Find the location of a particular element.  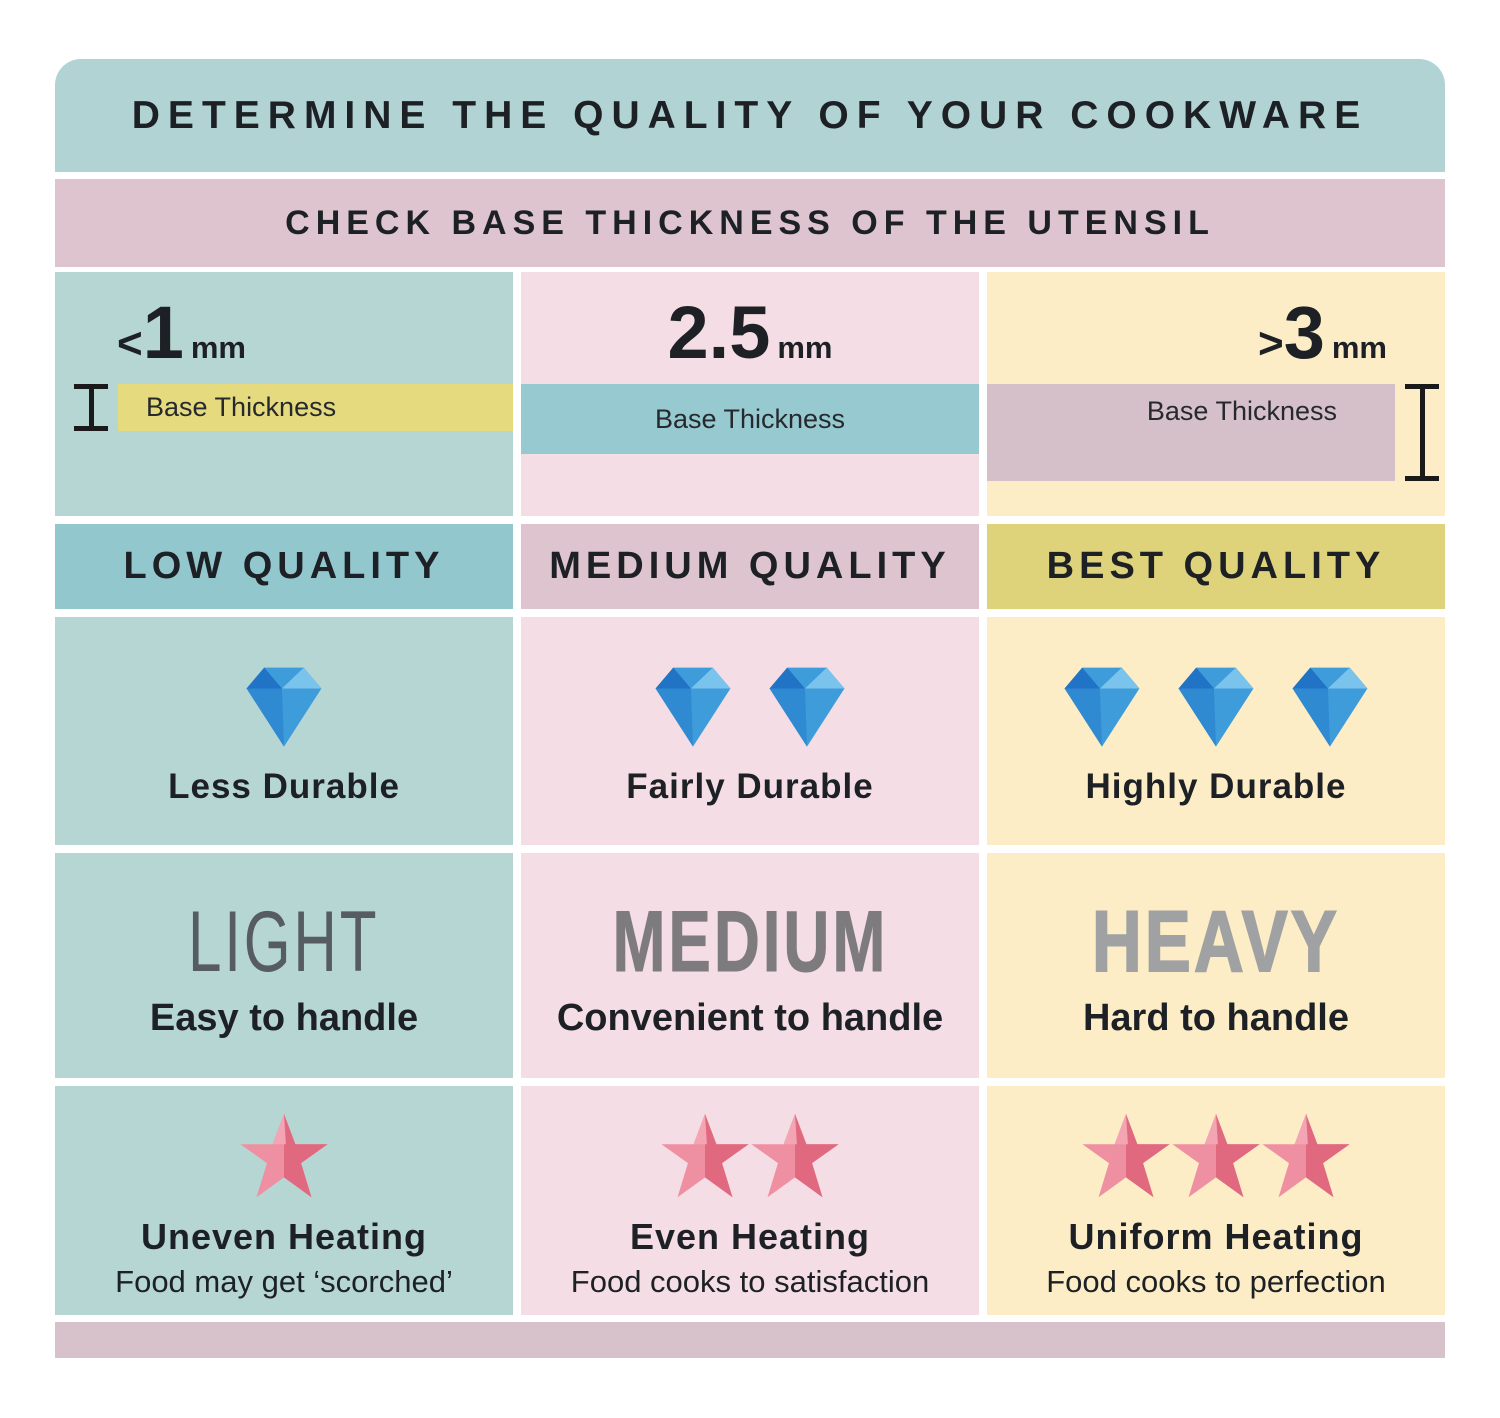

weight-cell-low: LIGHT Easy to handle is located at coordinates (284, 965).